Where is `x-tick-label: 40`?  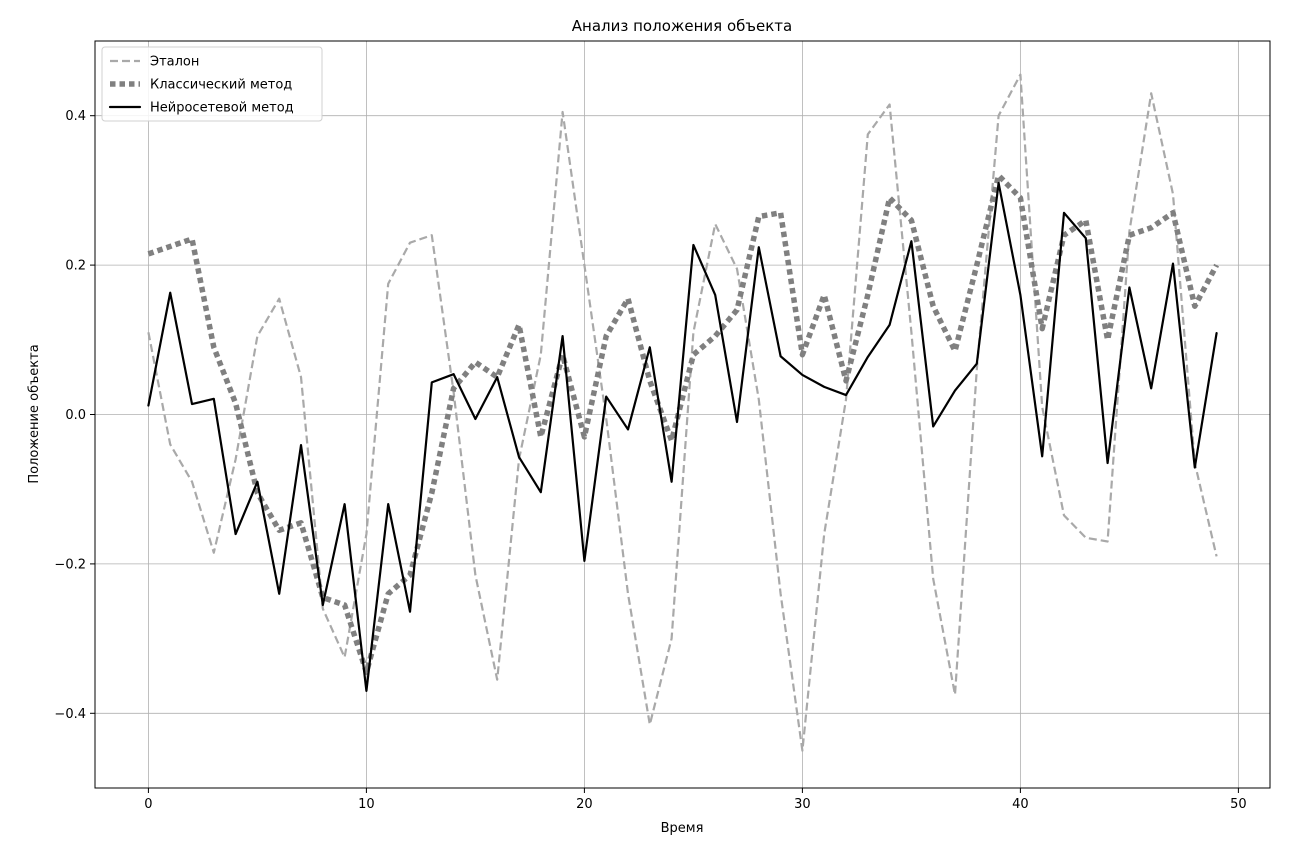 x-tick-label: 40 is located at coordinates (1020, 804).